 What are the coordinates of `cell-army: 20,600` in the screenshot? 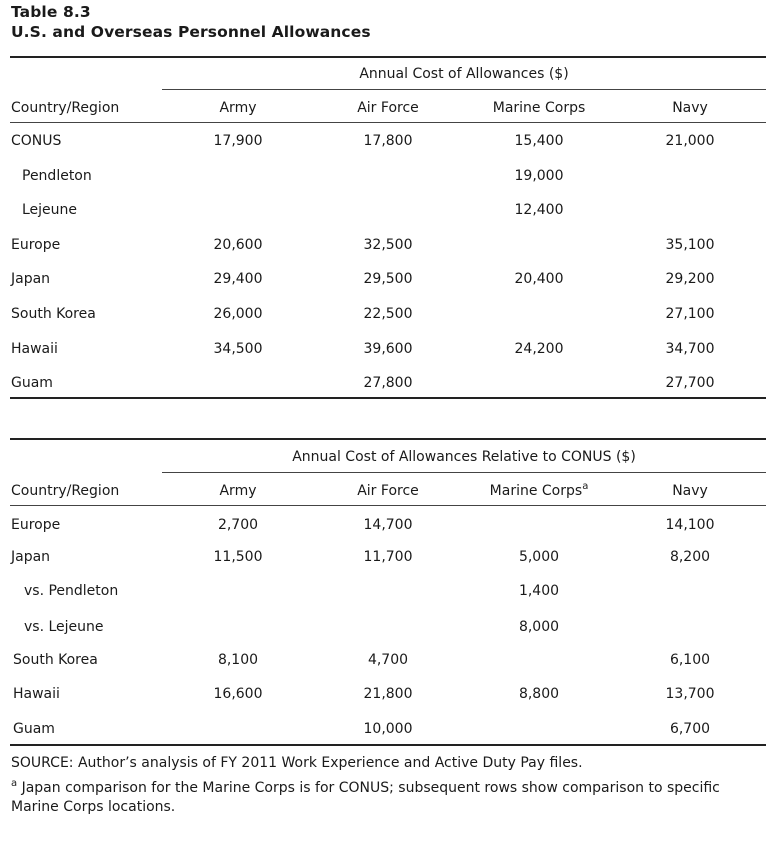 It's located at (238, 245).